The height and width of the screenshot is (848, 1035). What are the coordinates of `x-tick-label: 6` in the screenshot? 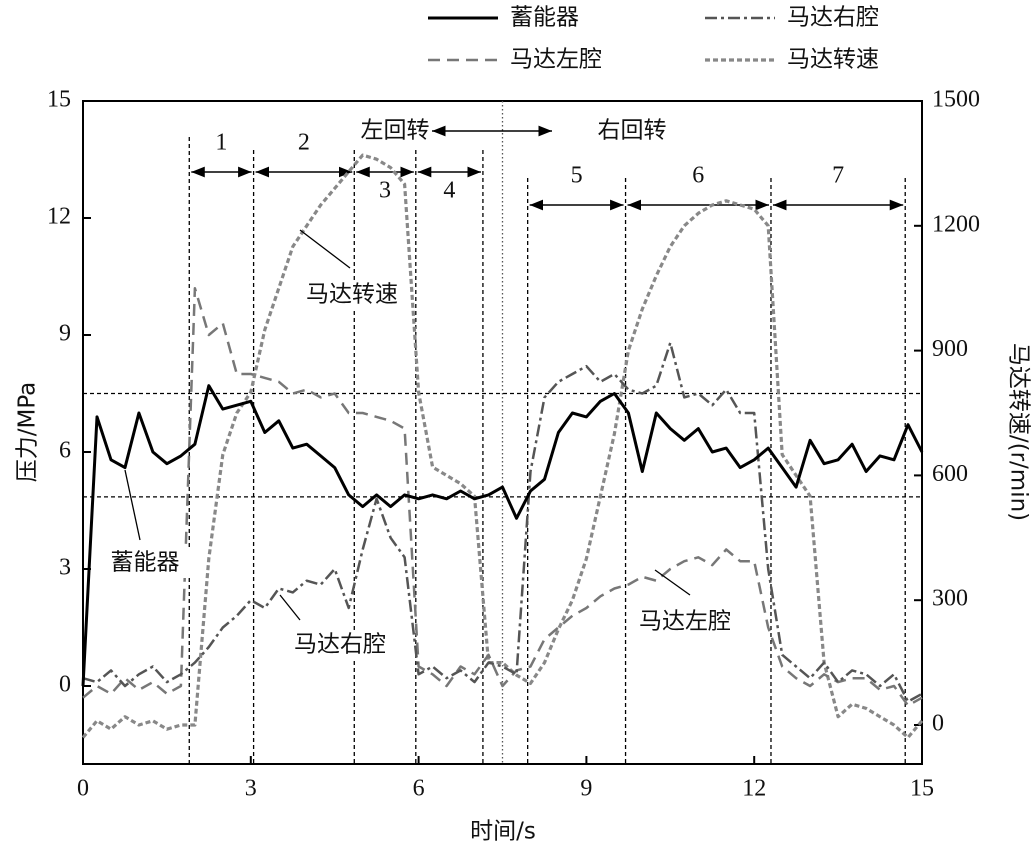 It's located at (419, 789).